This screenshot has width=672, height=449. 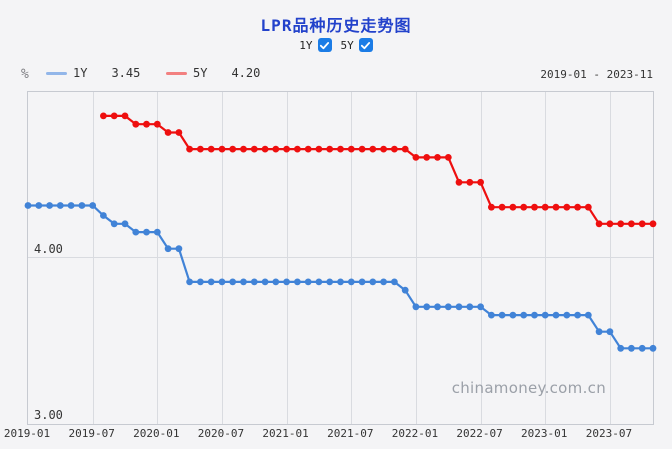 What do you see at coordinates (93, 73) in the screenshot?
I see `legend-item-1y: 1Y 3.45` at bounding box center [93, 73].